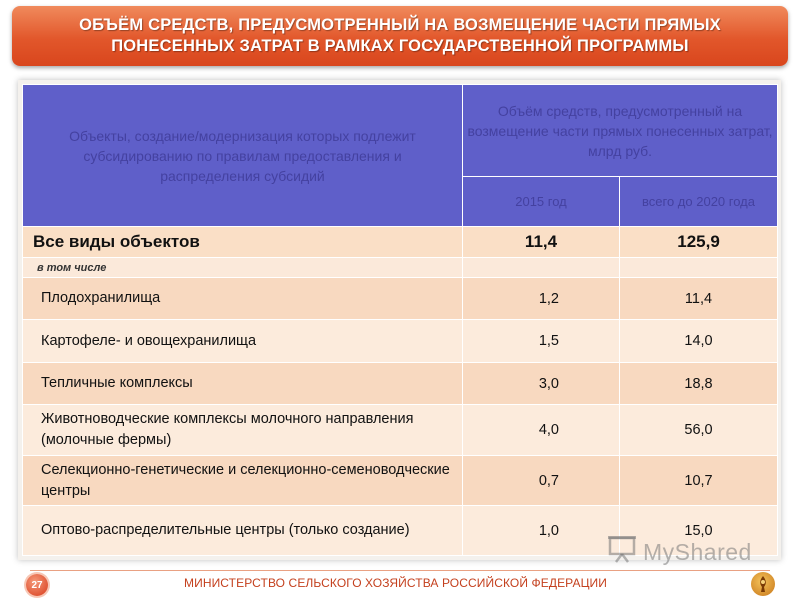  Describe the element at coordinates (541, 242) in the screenshot. I see `total-value-2015: 11,4` at that location.